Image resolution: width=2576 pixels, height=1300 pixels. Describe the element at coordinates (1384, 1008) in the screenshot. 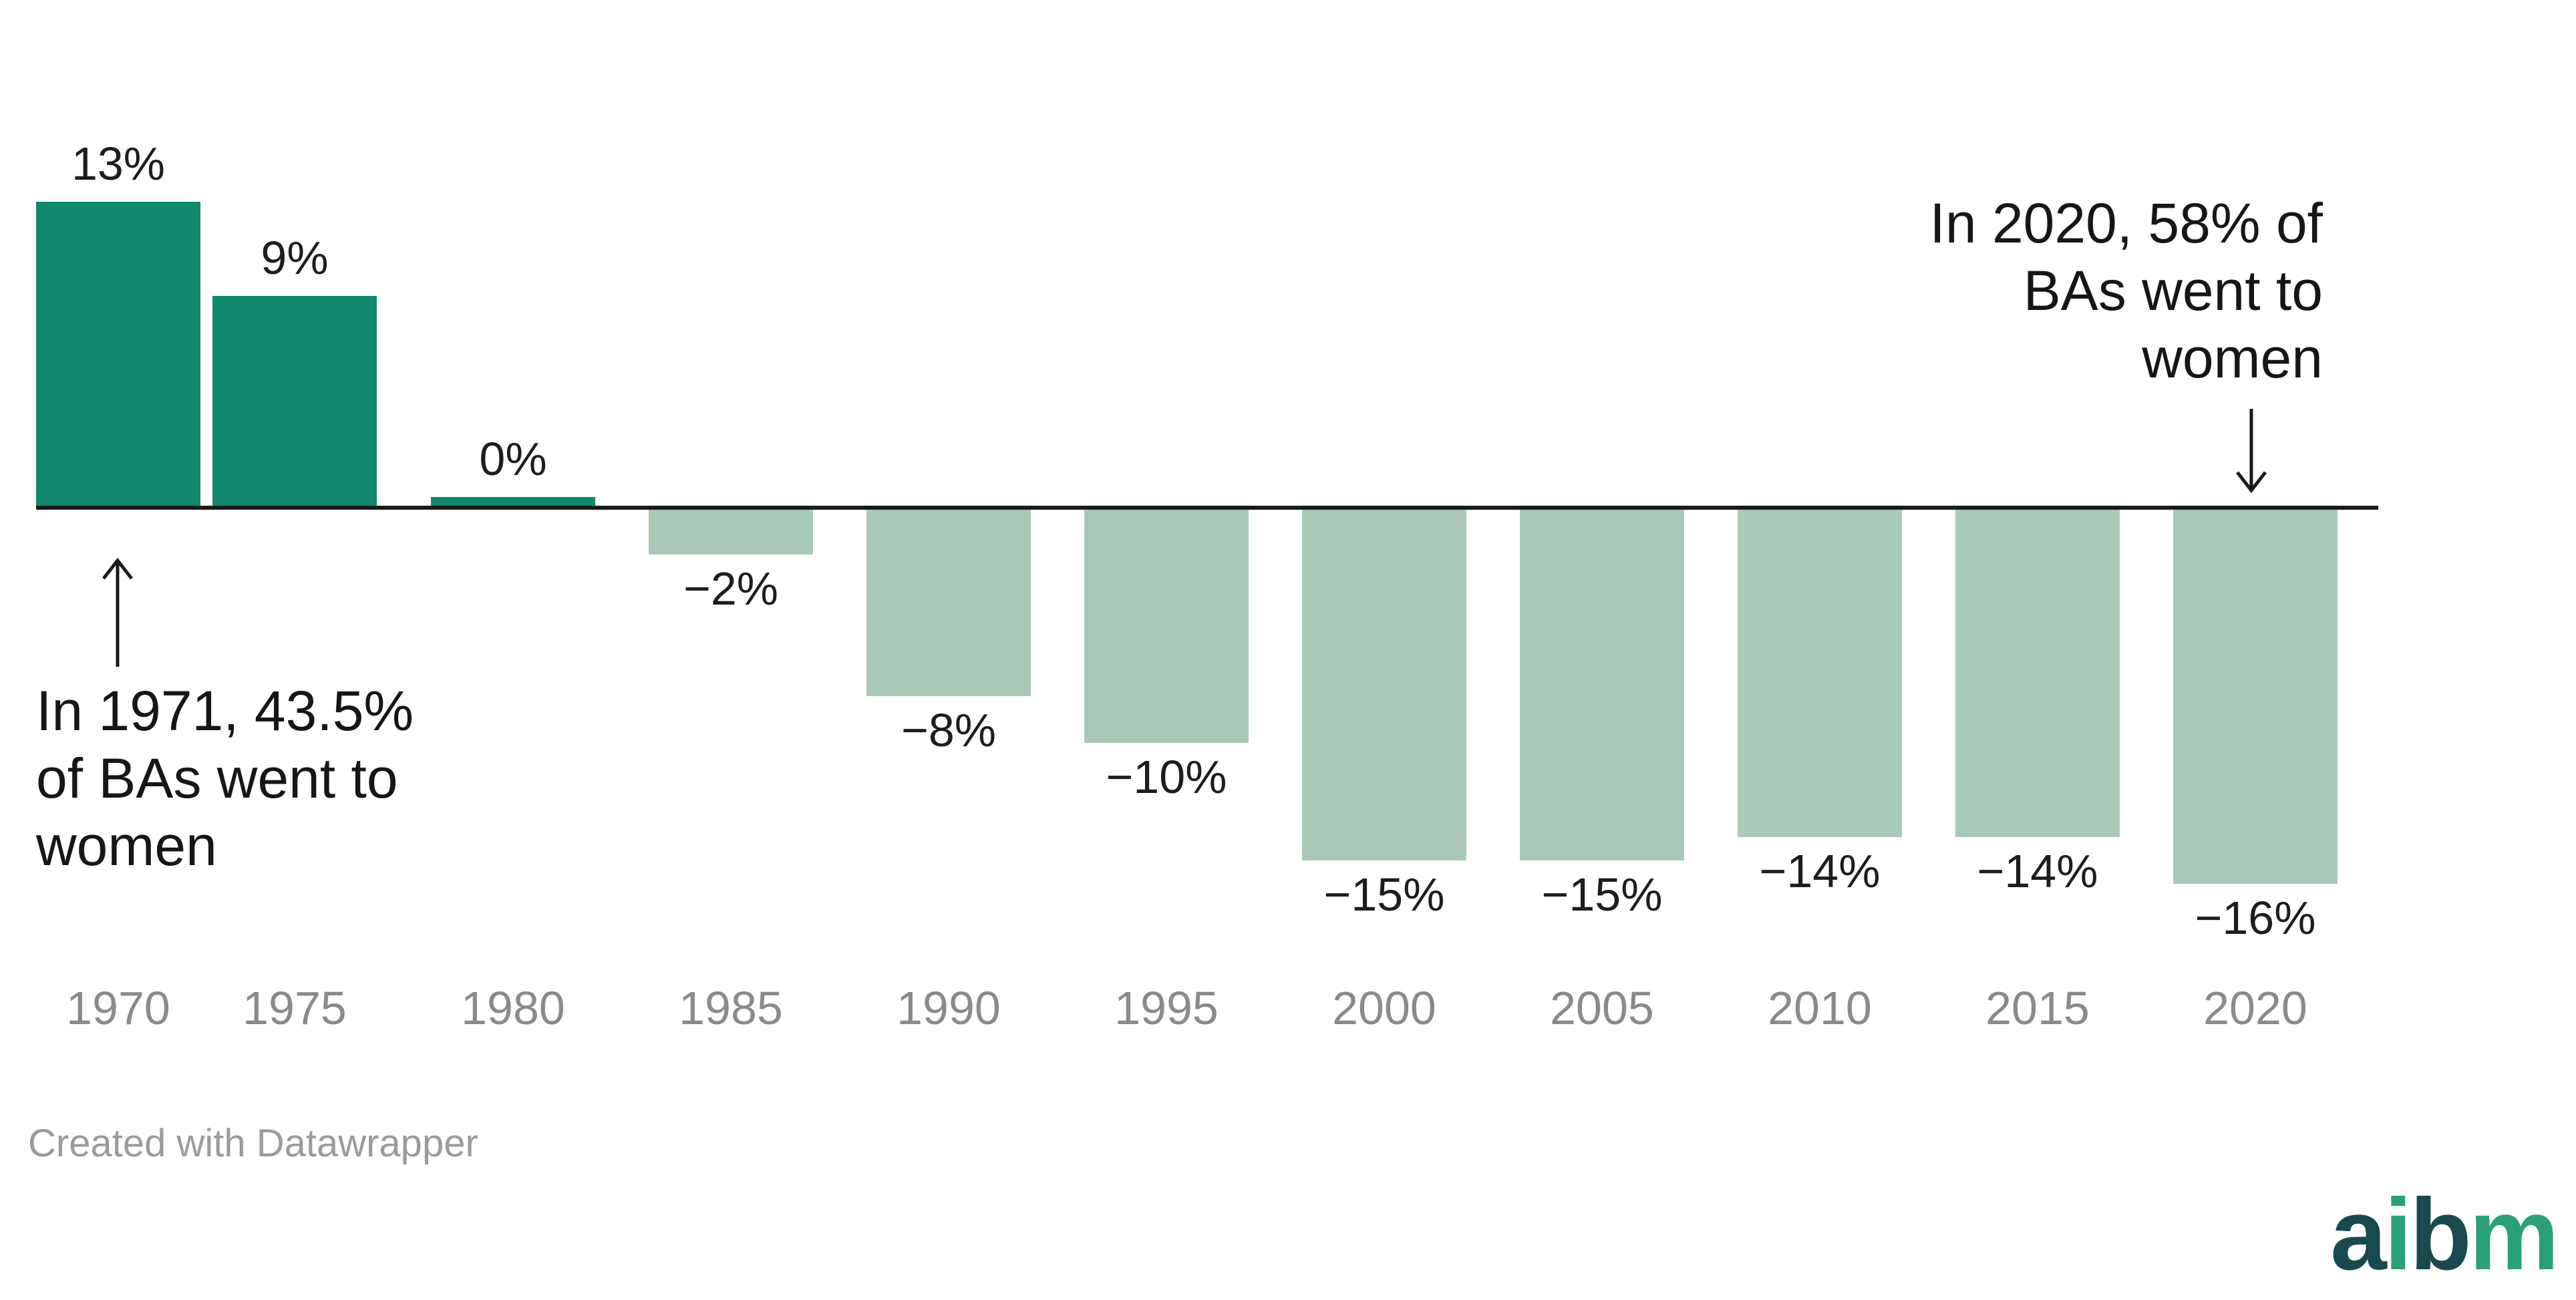

I see `x-axis-tick-label: 2000` at that location.